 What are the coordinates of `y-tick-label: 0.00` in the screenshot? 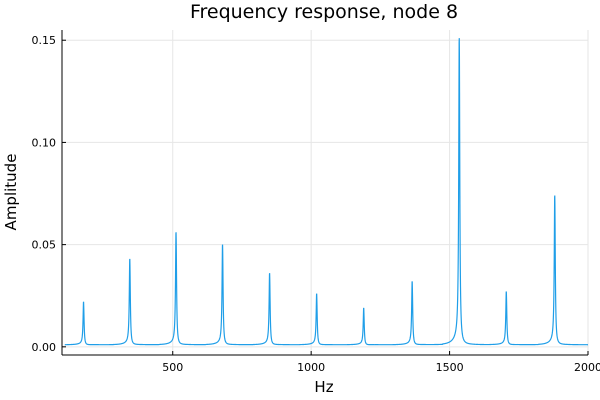 It's located at (44, 347).